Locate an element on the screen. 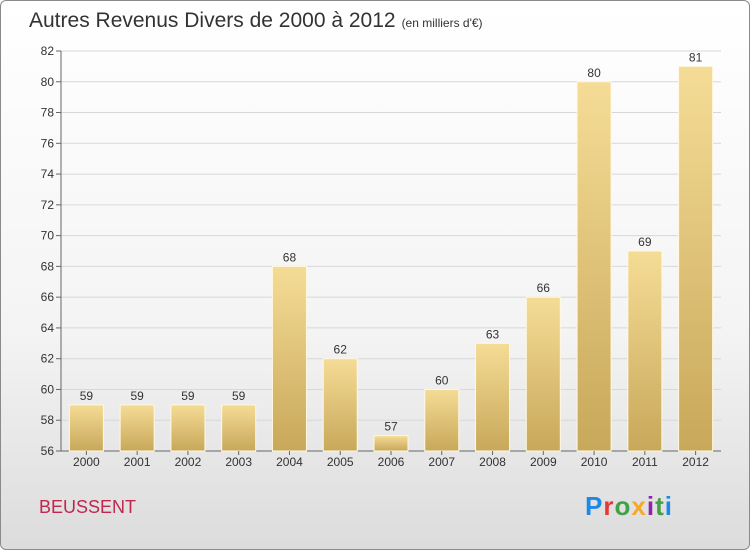  y-tick-label: 74 is located at coordinates (48, 174).